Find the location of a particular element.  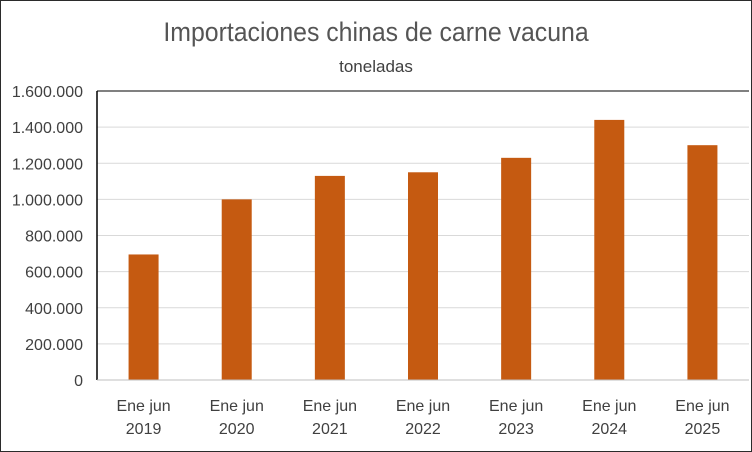

chart-title: Importaciones chinas de carne vacuna is located at coordinates (376, 32).